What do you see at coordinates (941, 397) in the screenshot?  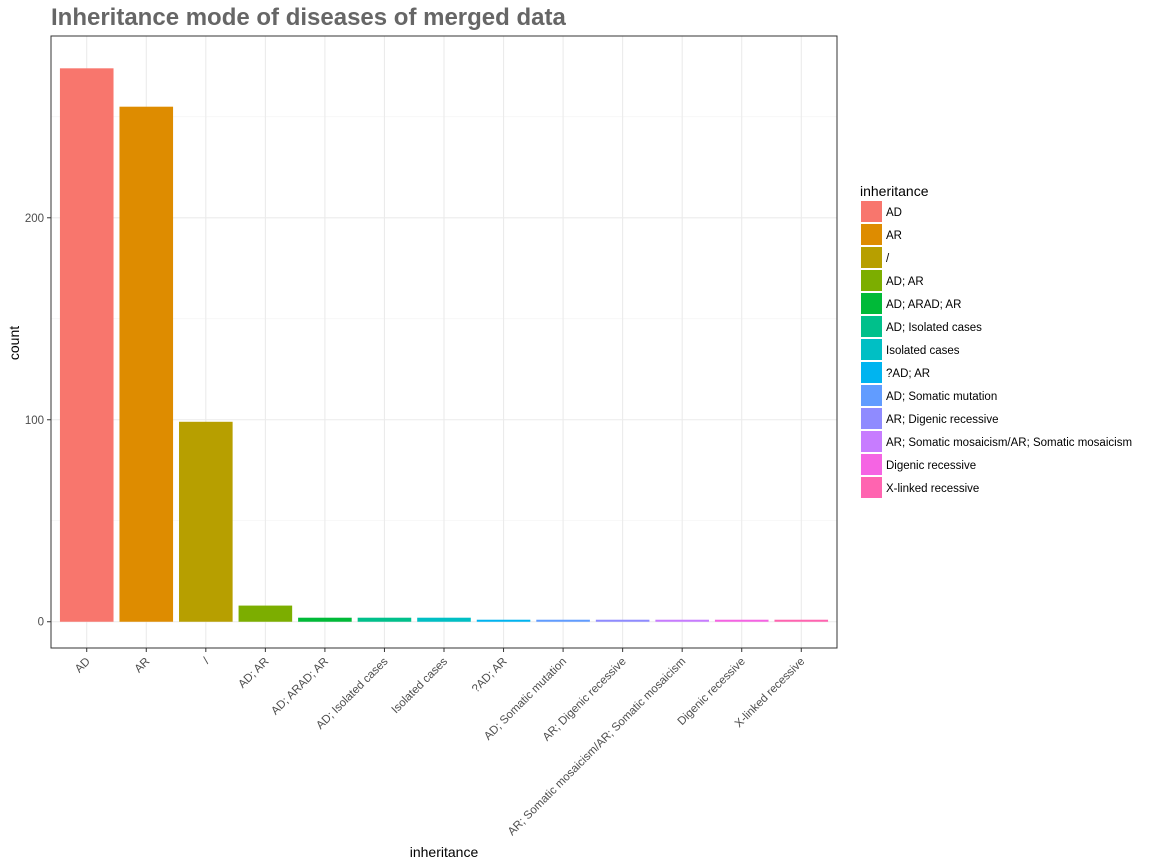 I see `legend-label: AD; Somatic mutation` at bounding box center [941, 397].